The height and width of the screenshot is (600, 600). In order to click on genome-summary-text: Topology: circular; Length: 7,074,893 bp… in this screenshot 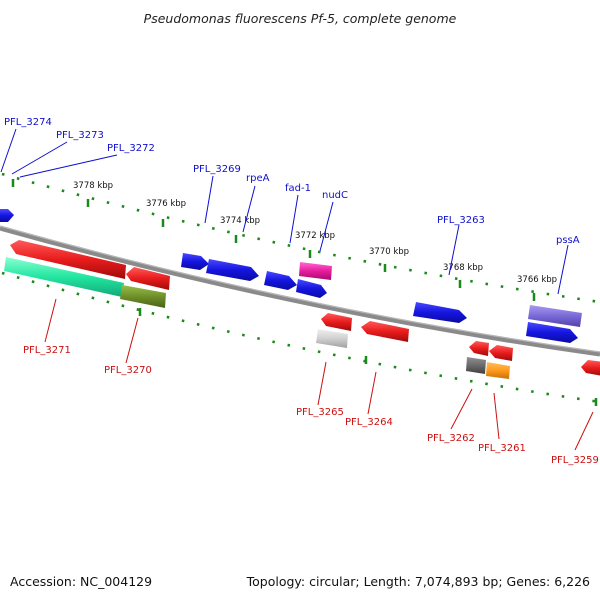, I will do `click(418, 581)`.